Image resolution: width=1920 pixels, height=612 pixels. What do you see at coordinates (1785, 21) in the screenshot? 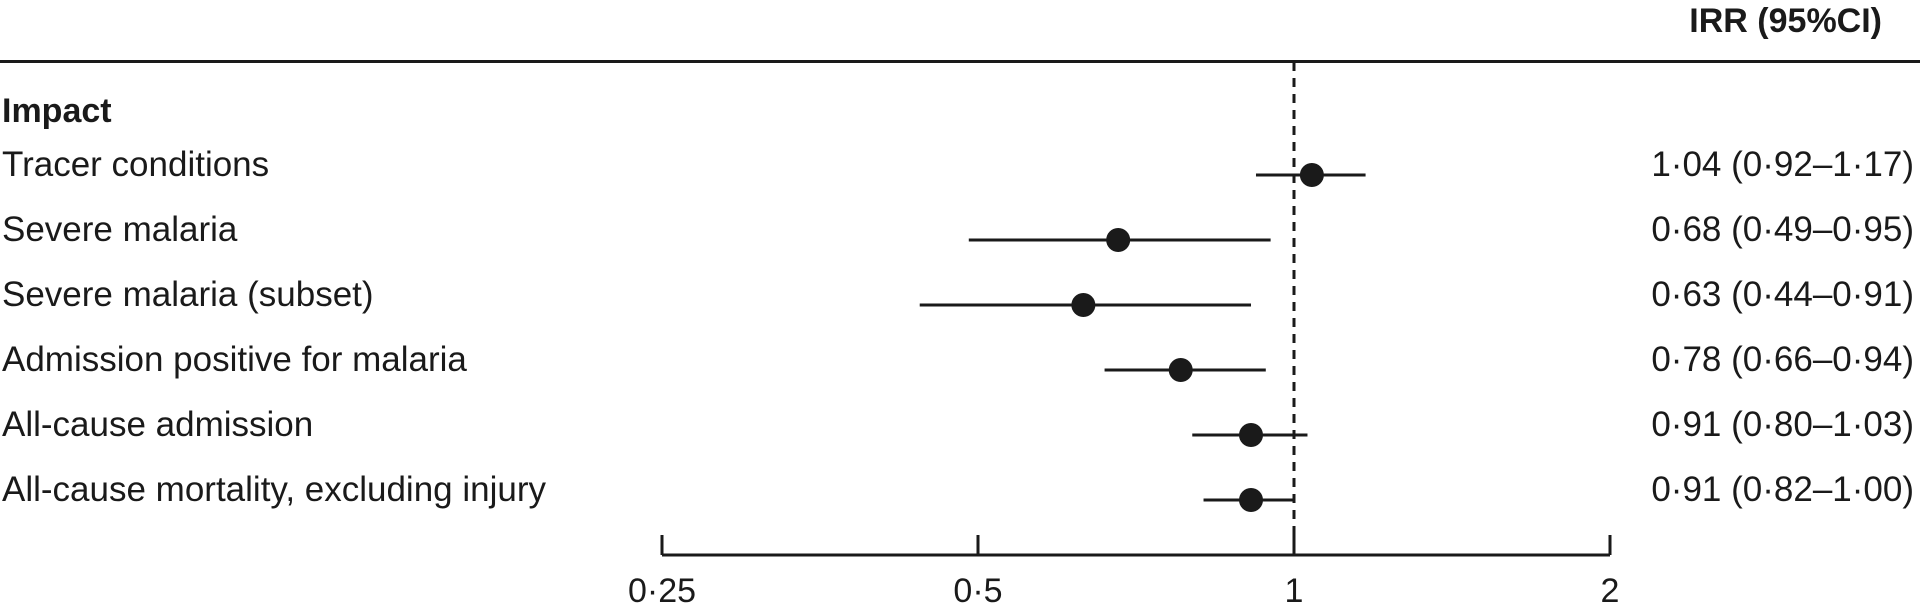
I see `ci-column-header: IRR (95%CI)` at bounding box center [1785, 21].